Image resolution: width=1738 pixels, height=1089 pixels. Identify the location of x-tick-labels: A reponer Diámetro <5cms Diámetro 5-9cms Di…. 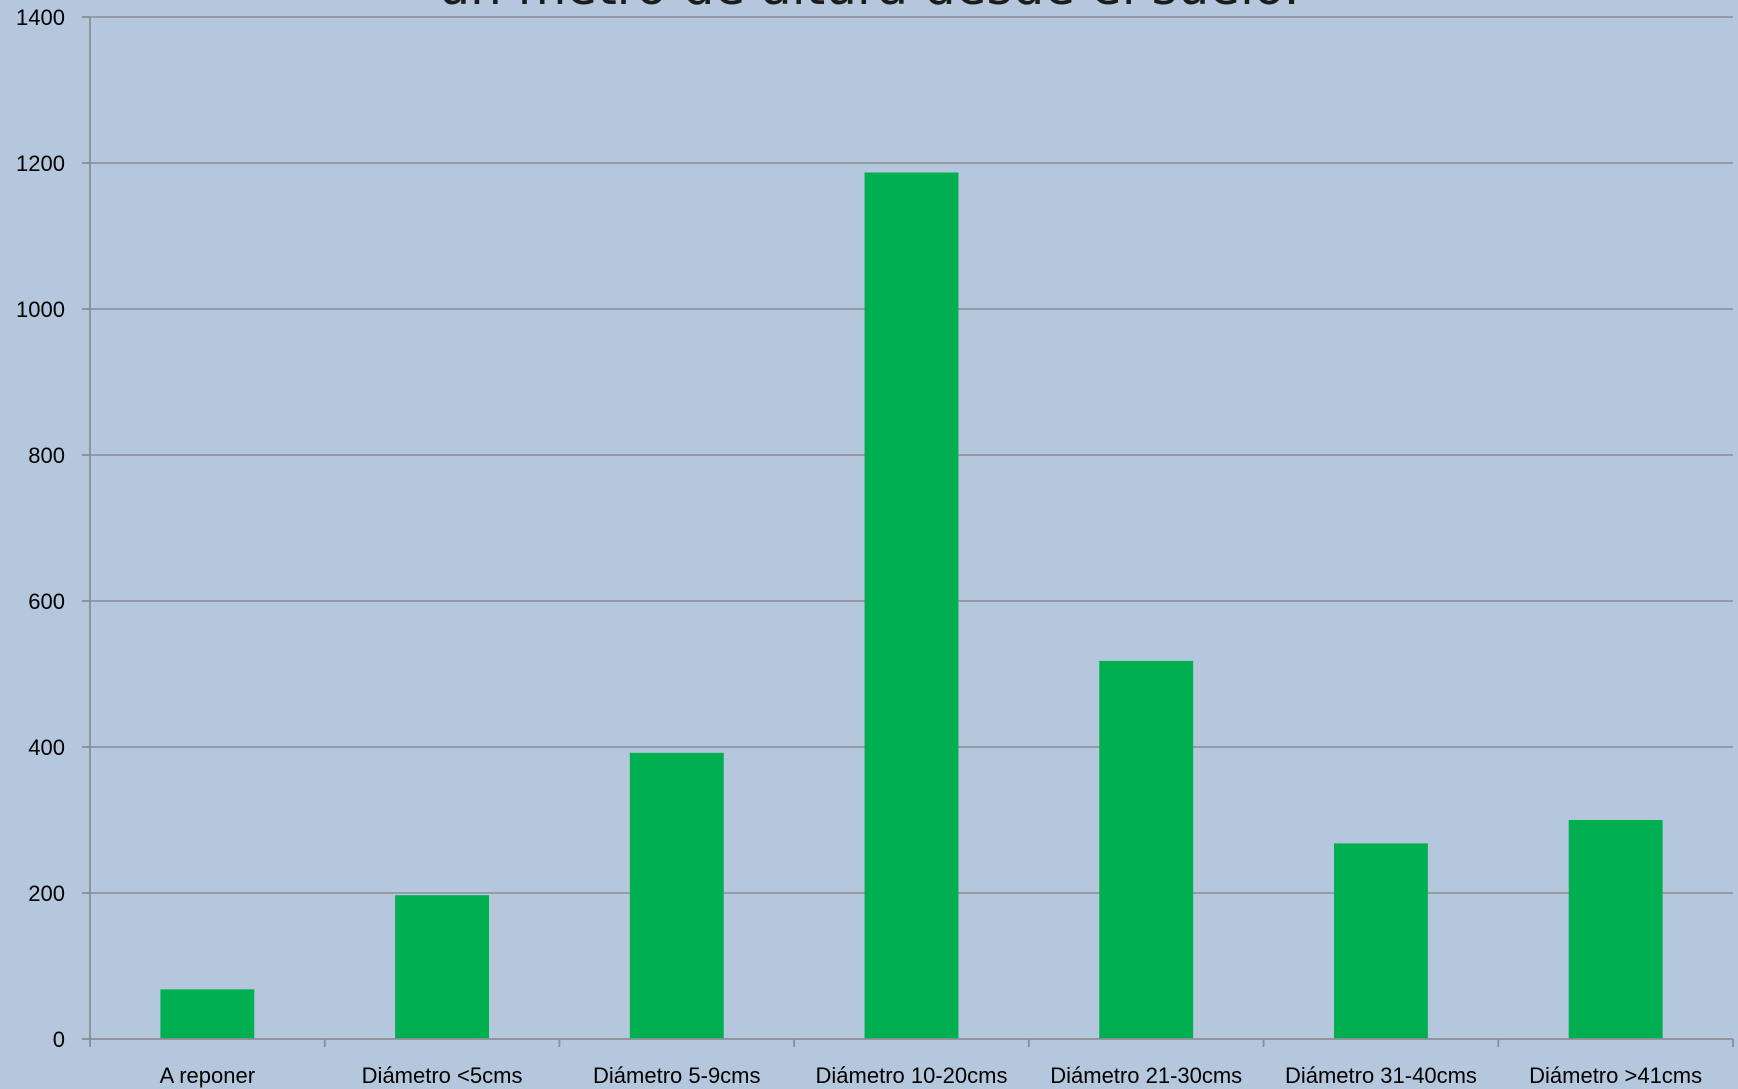
(931, 1075).